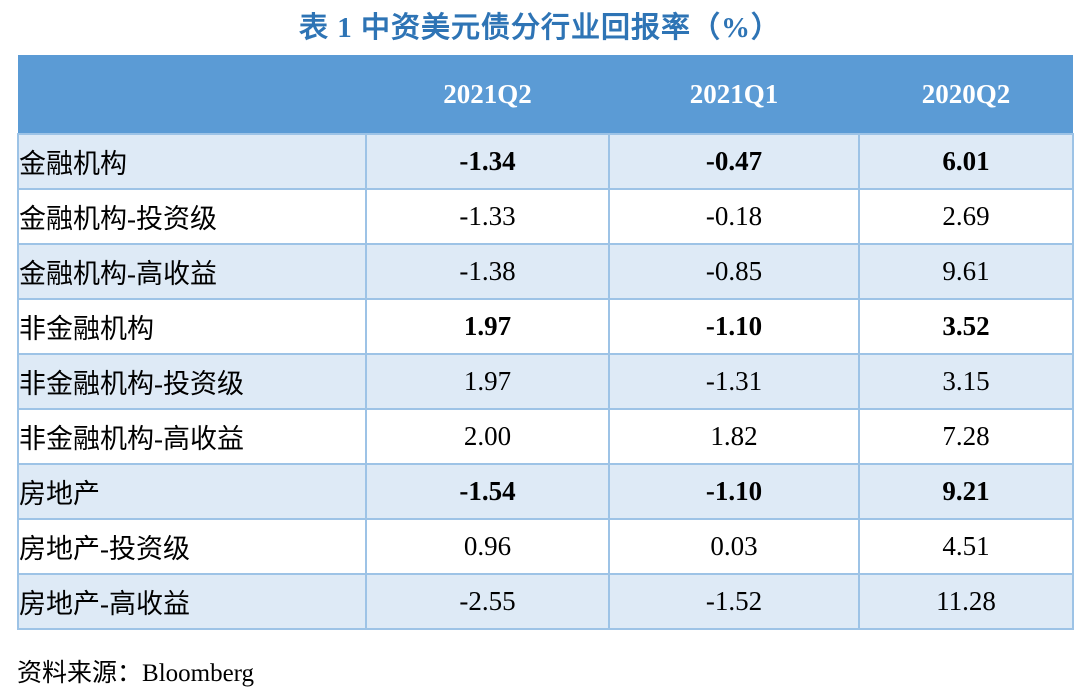 The image size is (1080, 692). What do you see at coordinates (734, 601) in the screenshot?
I see `table-cell: -1.52` at bounding box center [734, 601].